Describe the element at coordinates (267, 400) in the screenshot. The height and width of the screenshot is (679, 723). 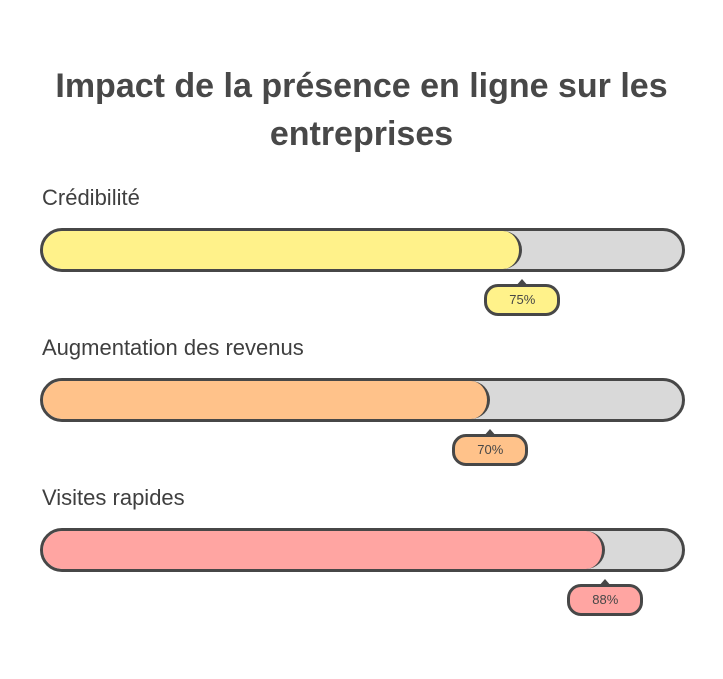
I see `bar-fill-augmentation-des-revenus` at that location.